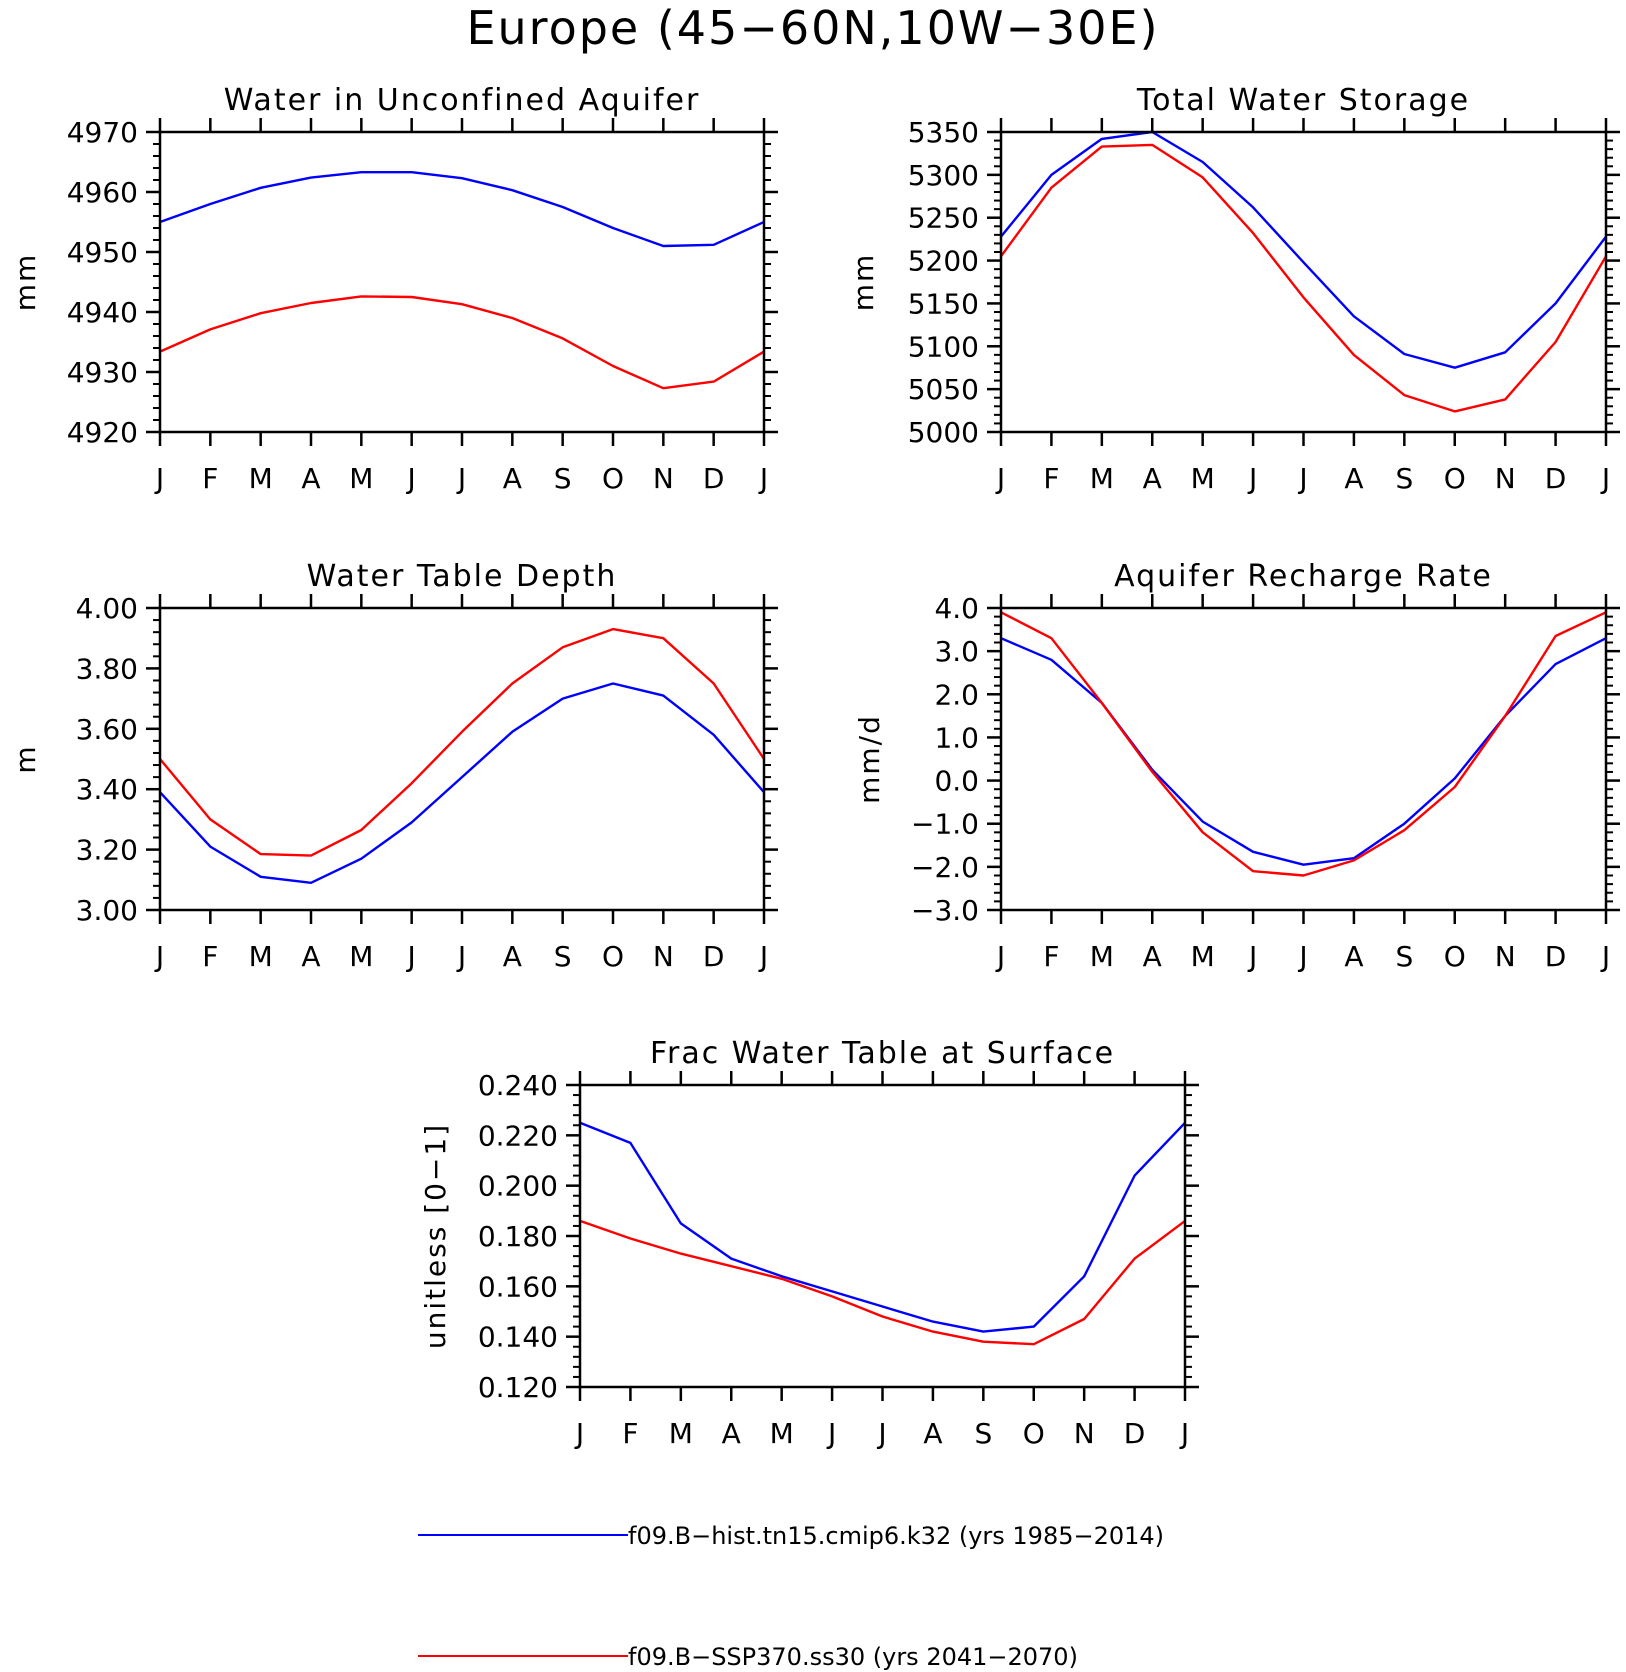  What do you see at coordinates (462, 209) in the screenshot?
I see `series-line-hist-water-in-unconfined-aquifer` at bounding box center [462, 209].